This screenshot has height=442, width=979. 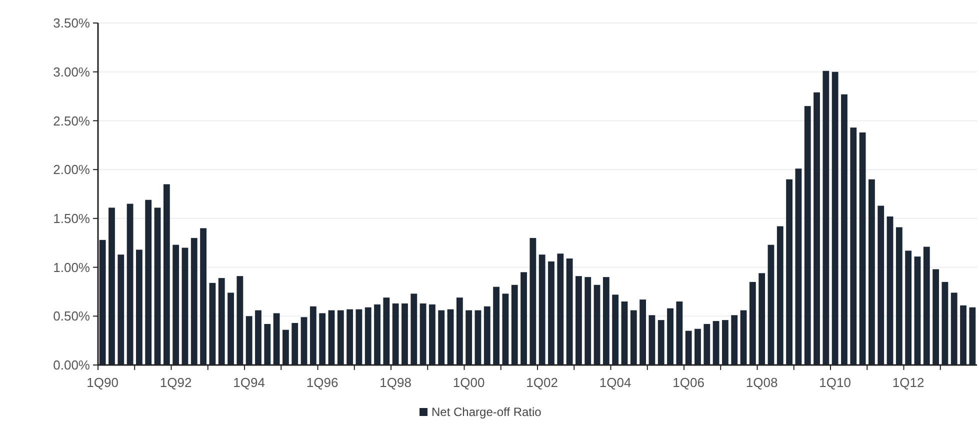 What do you see at coordinates (908, 382) in the screenshot?
I see `x-tick-label: 1Q12` at bounding box center [908, 382].